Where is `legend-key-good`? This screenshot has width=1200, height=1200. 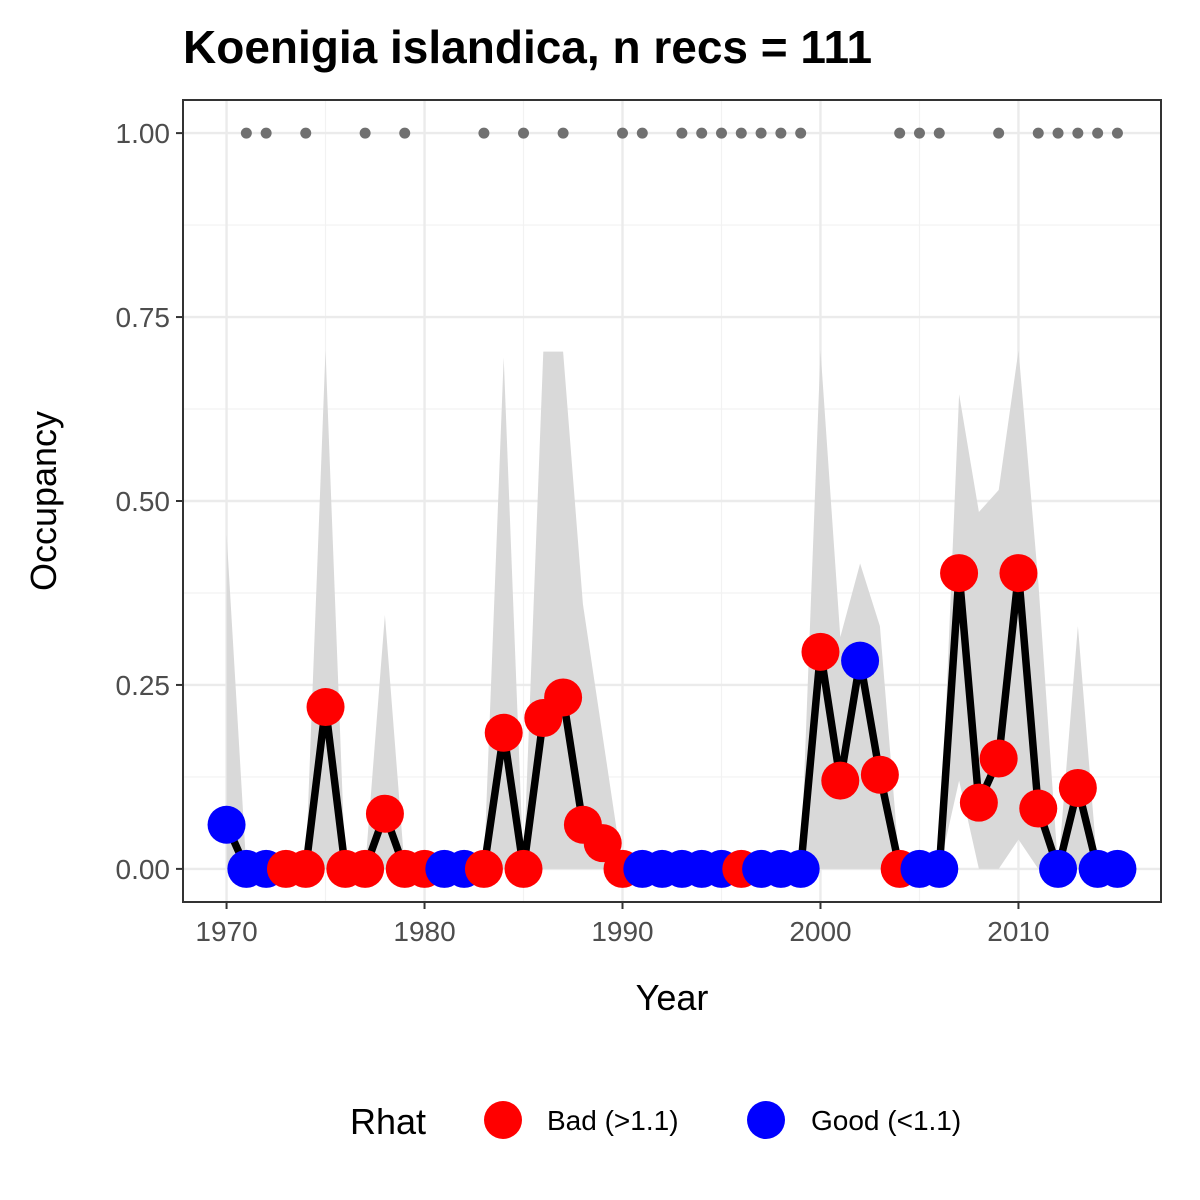 legend-key-good is located at coordinates (766, 1120).